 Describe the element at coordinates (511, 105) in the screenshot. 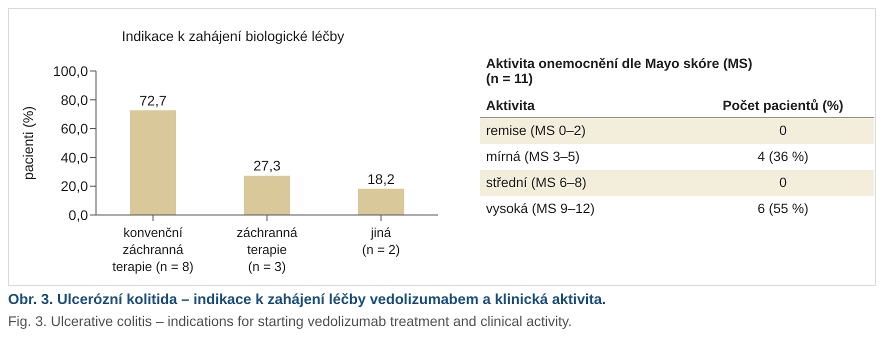

I see `text: Aktivita` at that location.